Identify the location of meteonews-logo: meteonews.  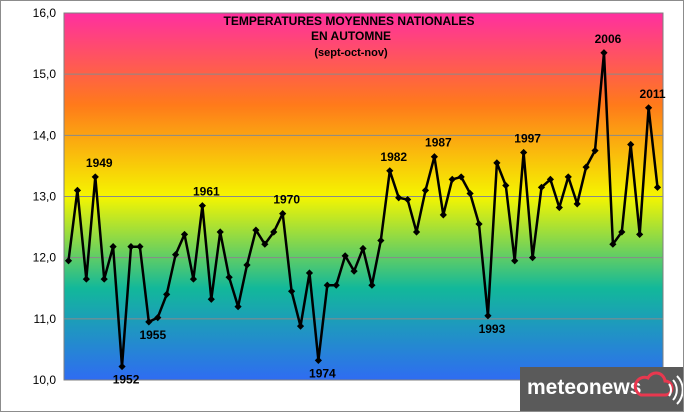
(602, 389).